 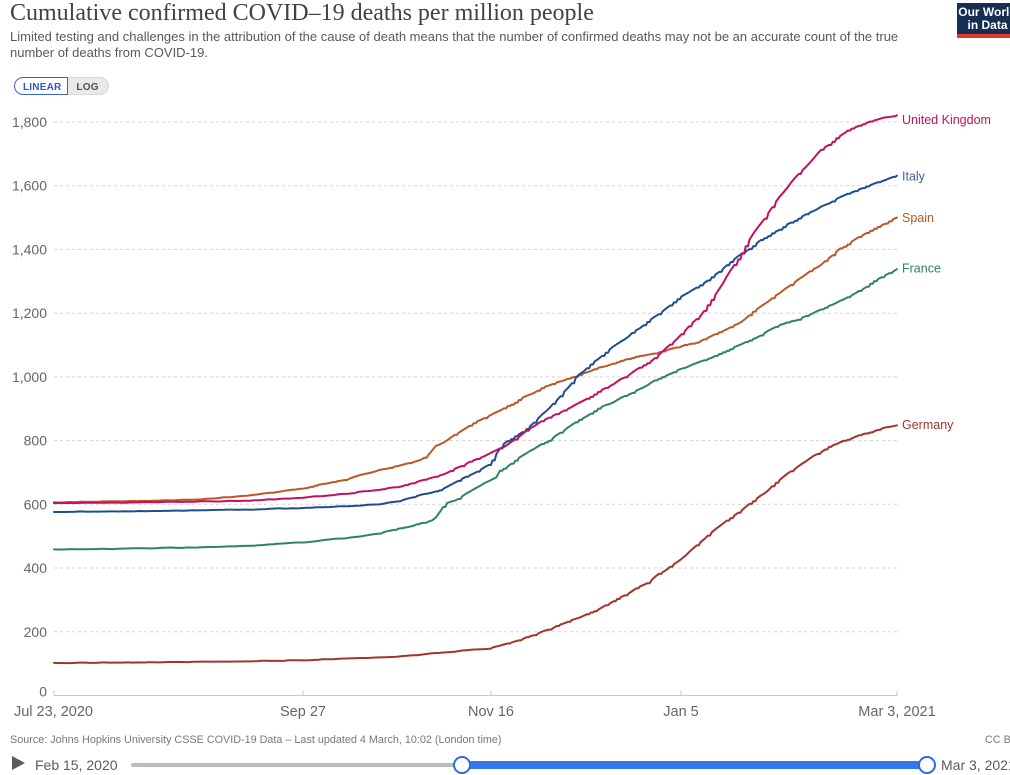 I want to click on svg-text: 800, so click(x=36, y=441).